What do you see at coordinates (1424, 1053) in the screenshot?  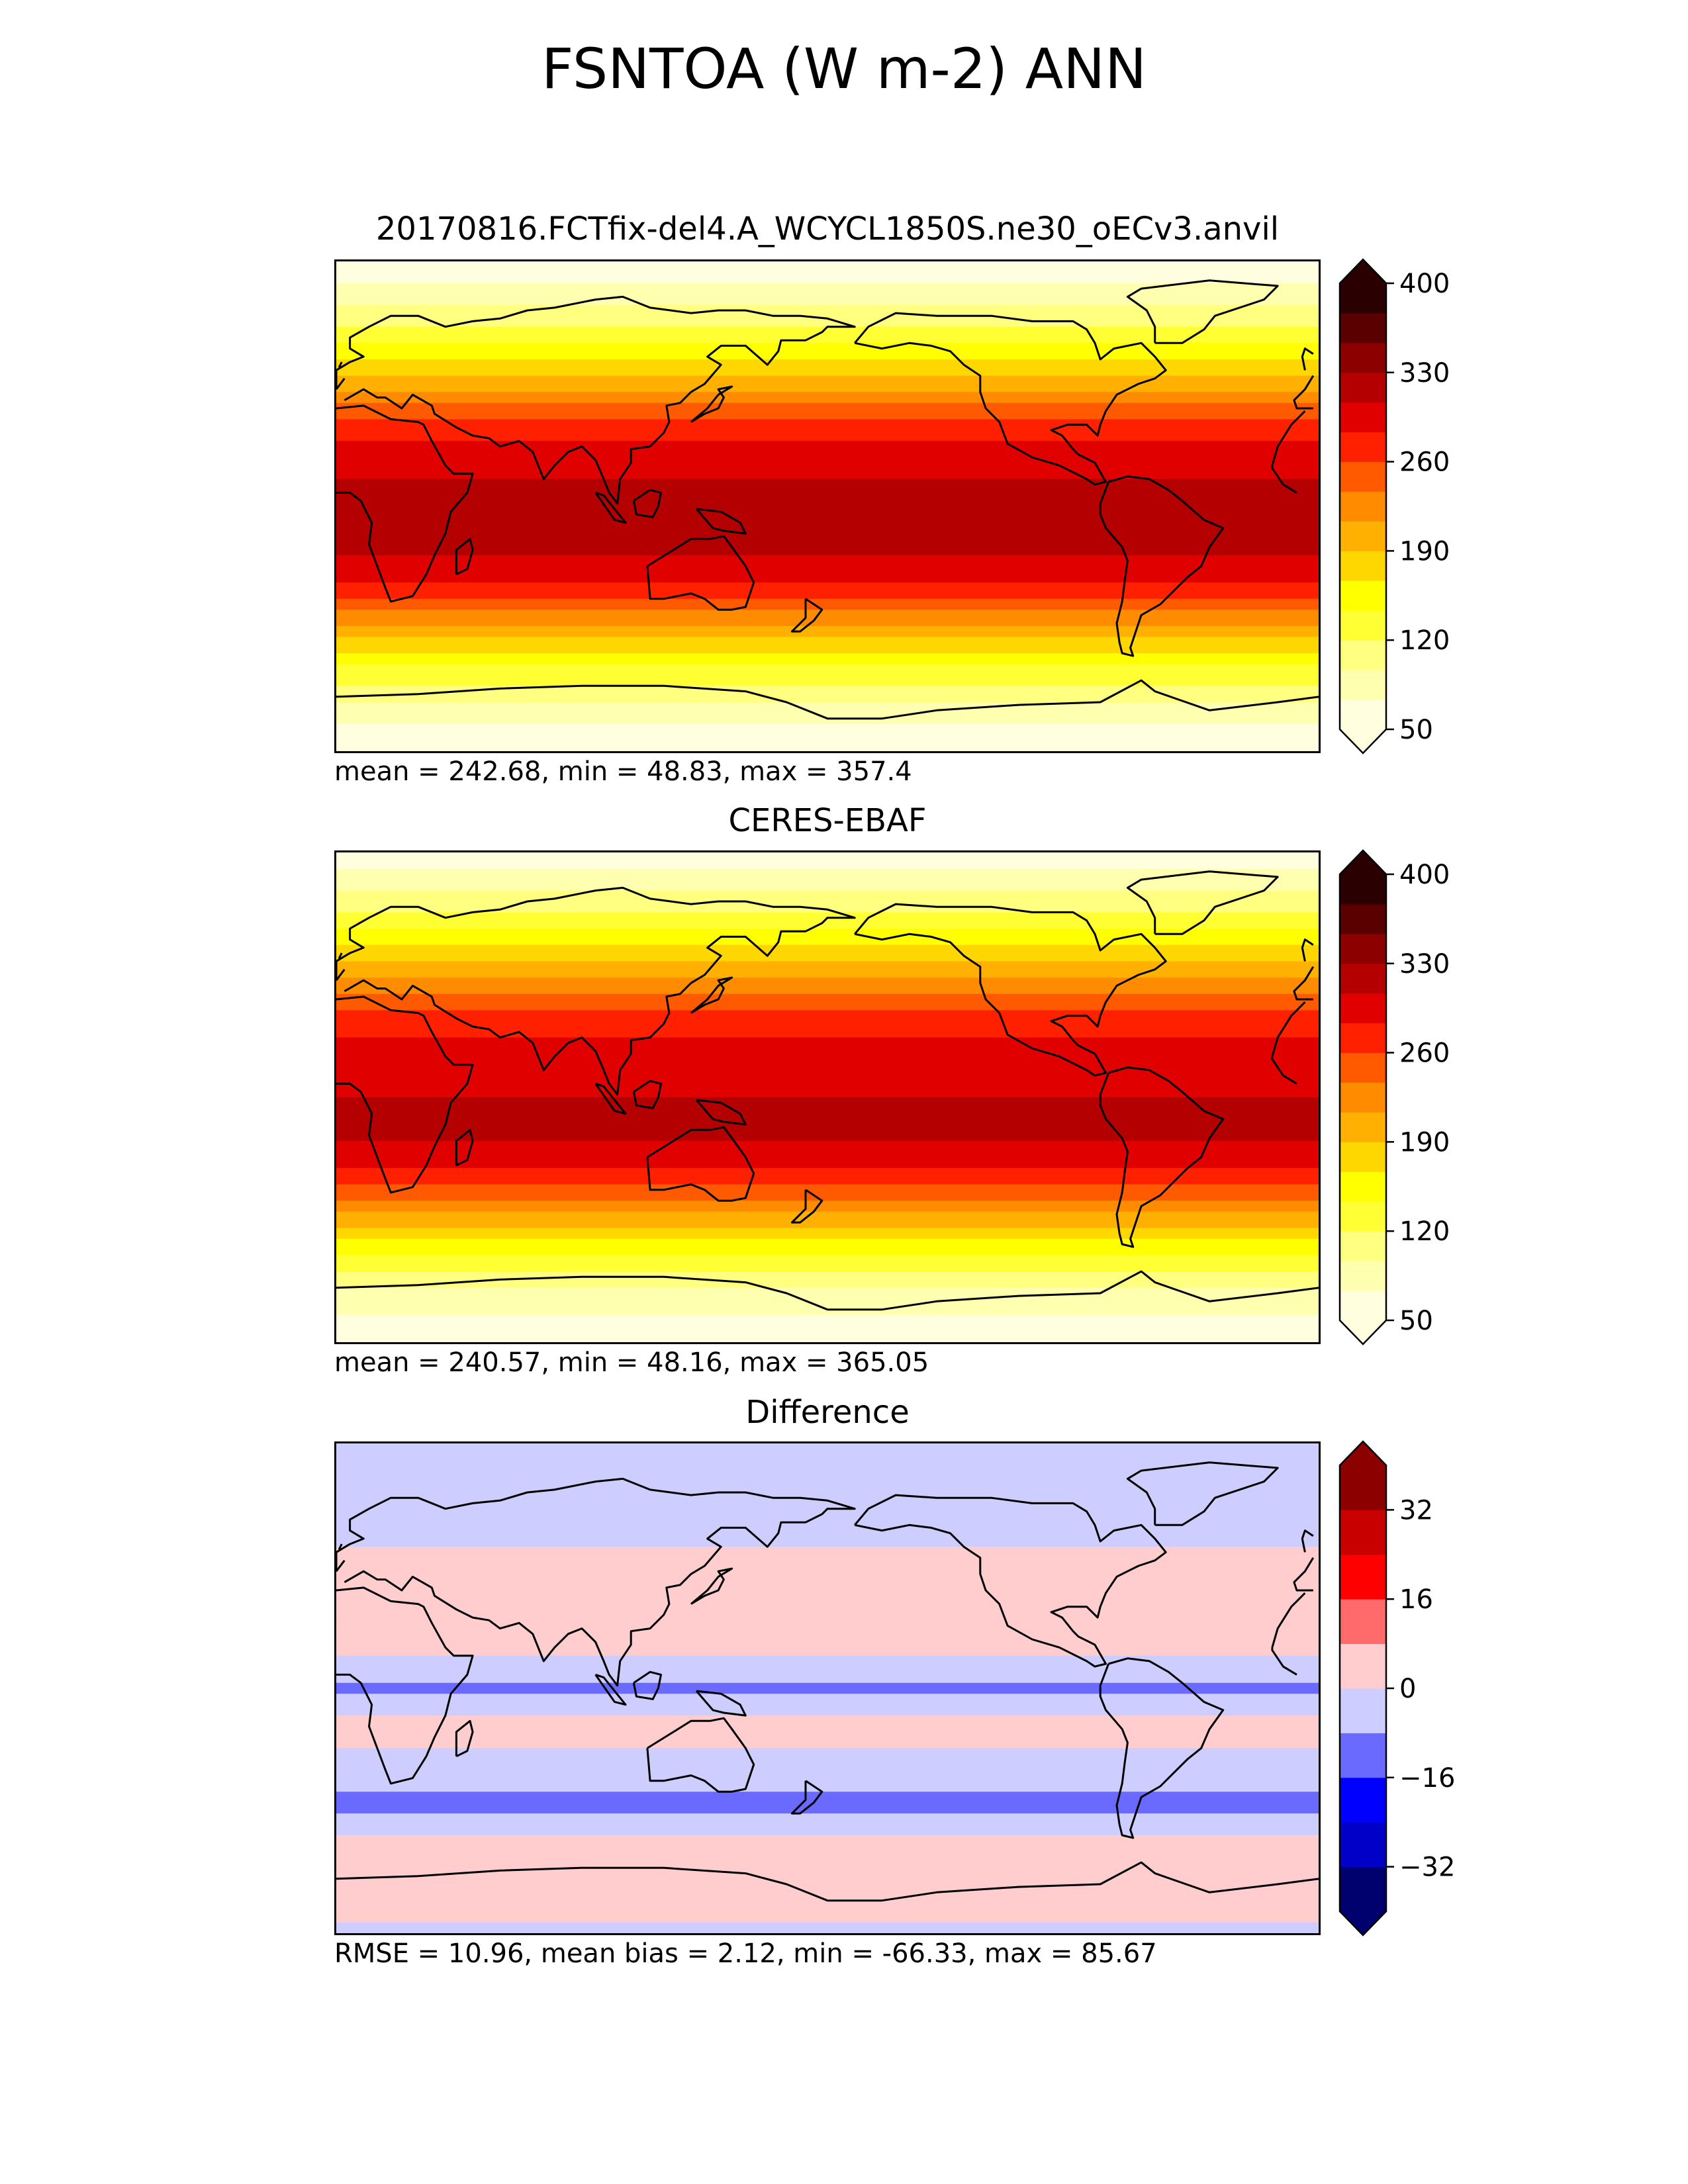 I see `colorbar-tick-label: 260` at bounding box center [1424, 1053].